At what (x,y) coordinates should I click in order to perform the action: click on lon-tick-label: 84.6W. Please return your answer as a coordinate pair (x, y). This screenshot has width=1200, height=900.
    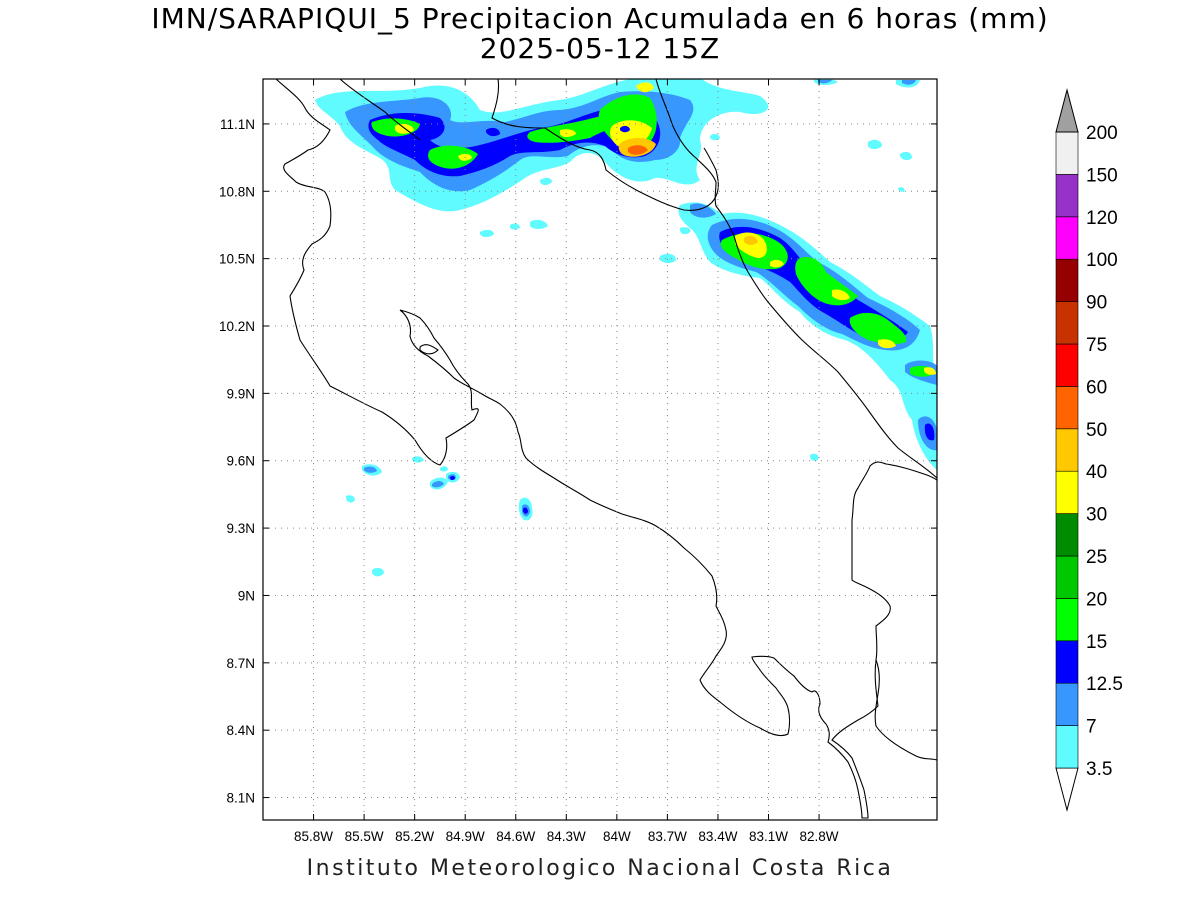
    Looking at the image, I should click on (515, 836).